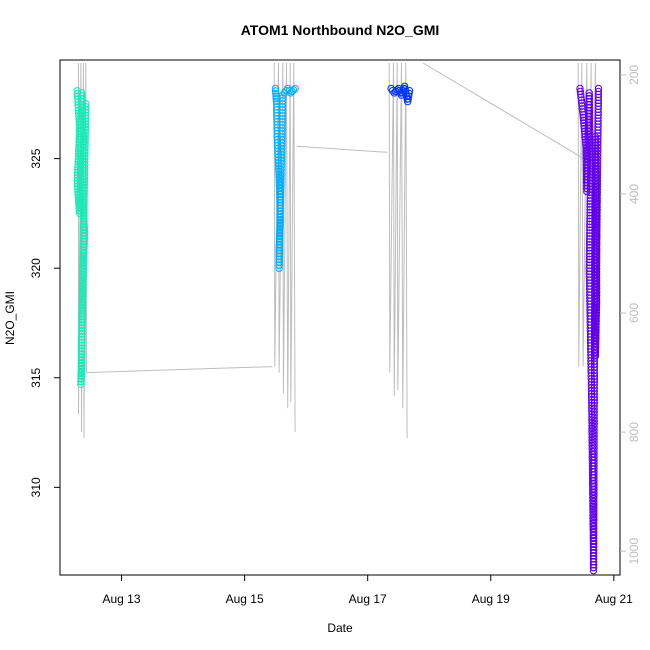 The height and width of the screenshot is (650, 650). Describe the element at coordinates (634, 75) in the screenshot. I see `right-tick-label: 200` at that location.